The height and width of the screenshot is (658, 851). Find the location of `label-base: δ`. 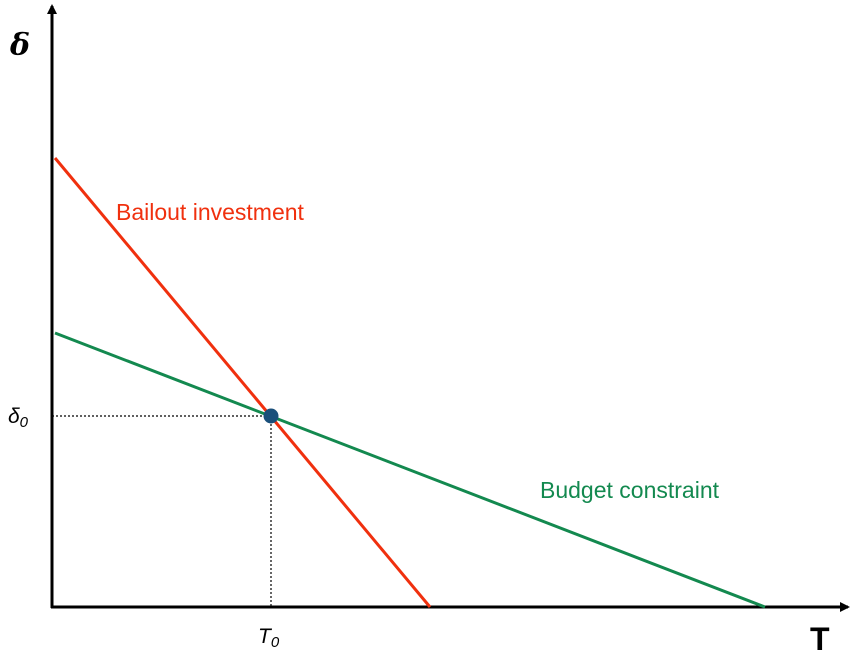

label-base: δ is located at coordinates (14, 416).